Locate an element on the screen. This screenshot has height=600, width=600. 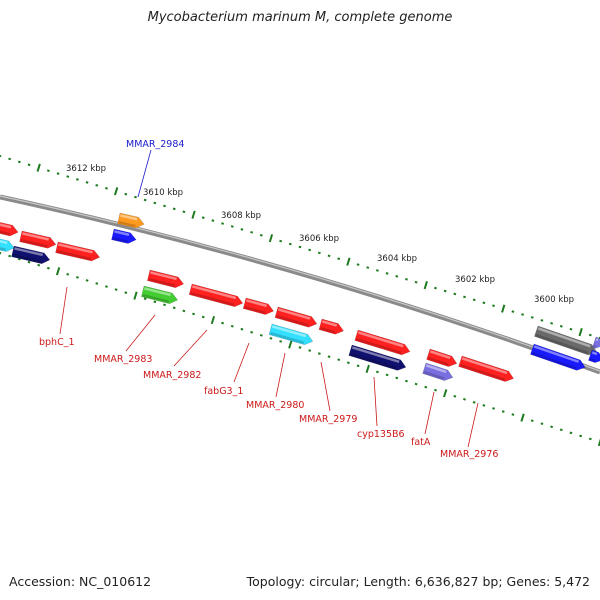
gene-label: MMAR_2984 is located at coordinates (155, 144).